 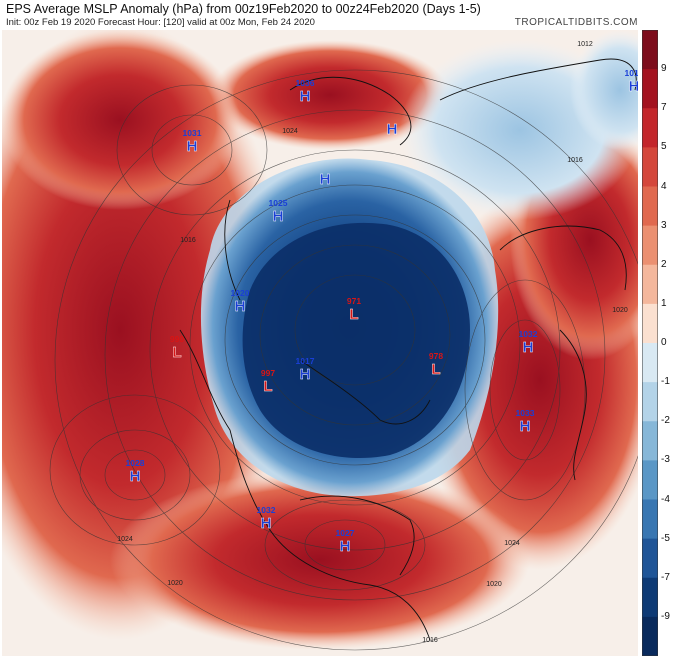 What do you see at coordinates (121, 120) in the screenshot?
I see `eastasia-high-anomaly` at bounding box center [121, 120].